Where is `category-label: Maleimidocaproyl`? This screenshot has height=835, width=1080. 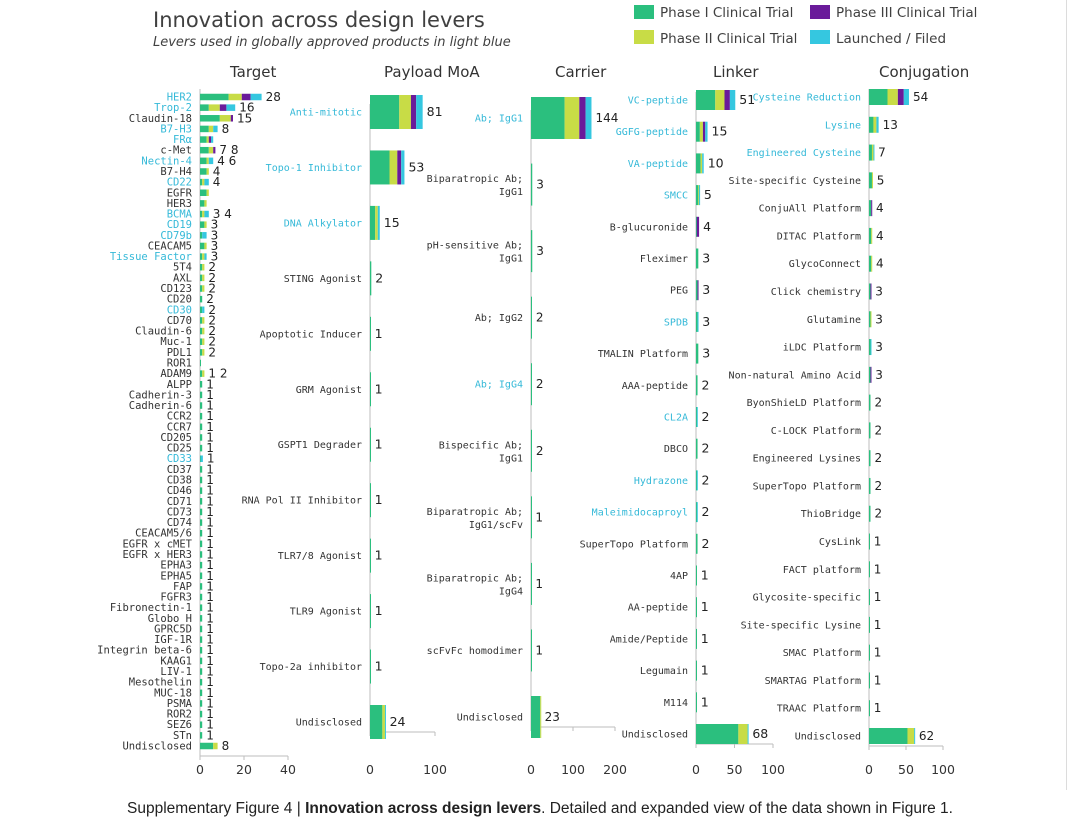
category-label: Maleimidocaproyl is located at coordinates (640, 513).